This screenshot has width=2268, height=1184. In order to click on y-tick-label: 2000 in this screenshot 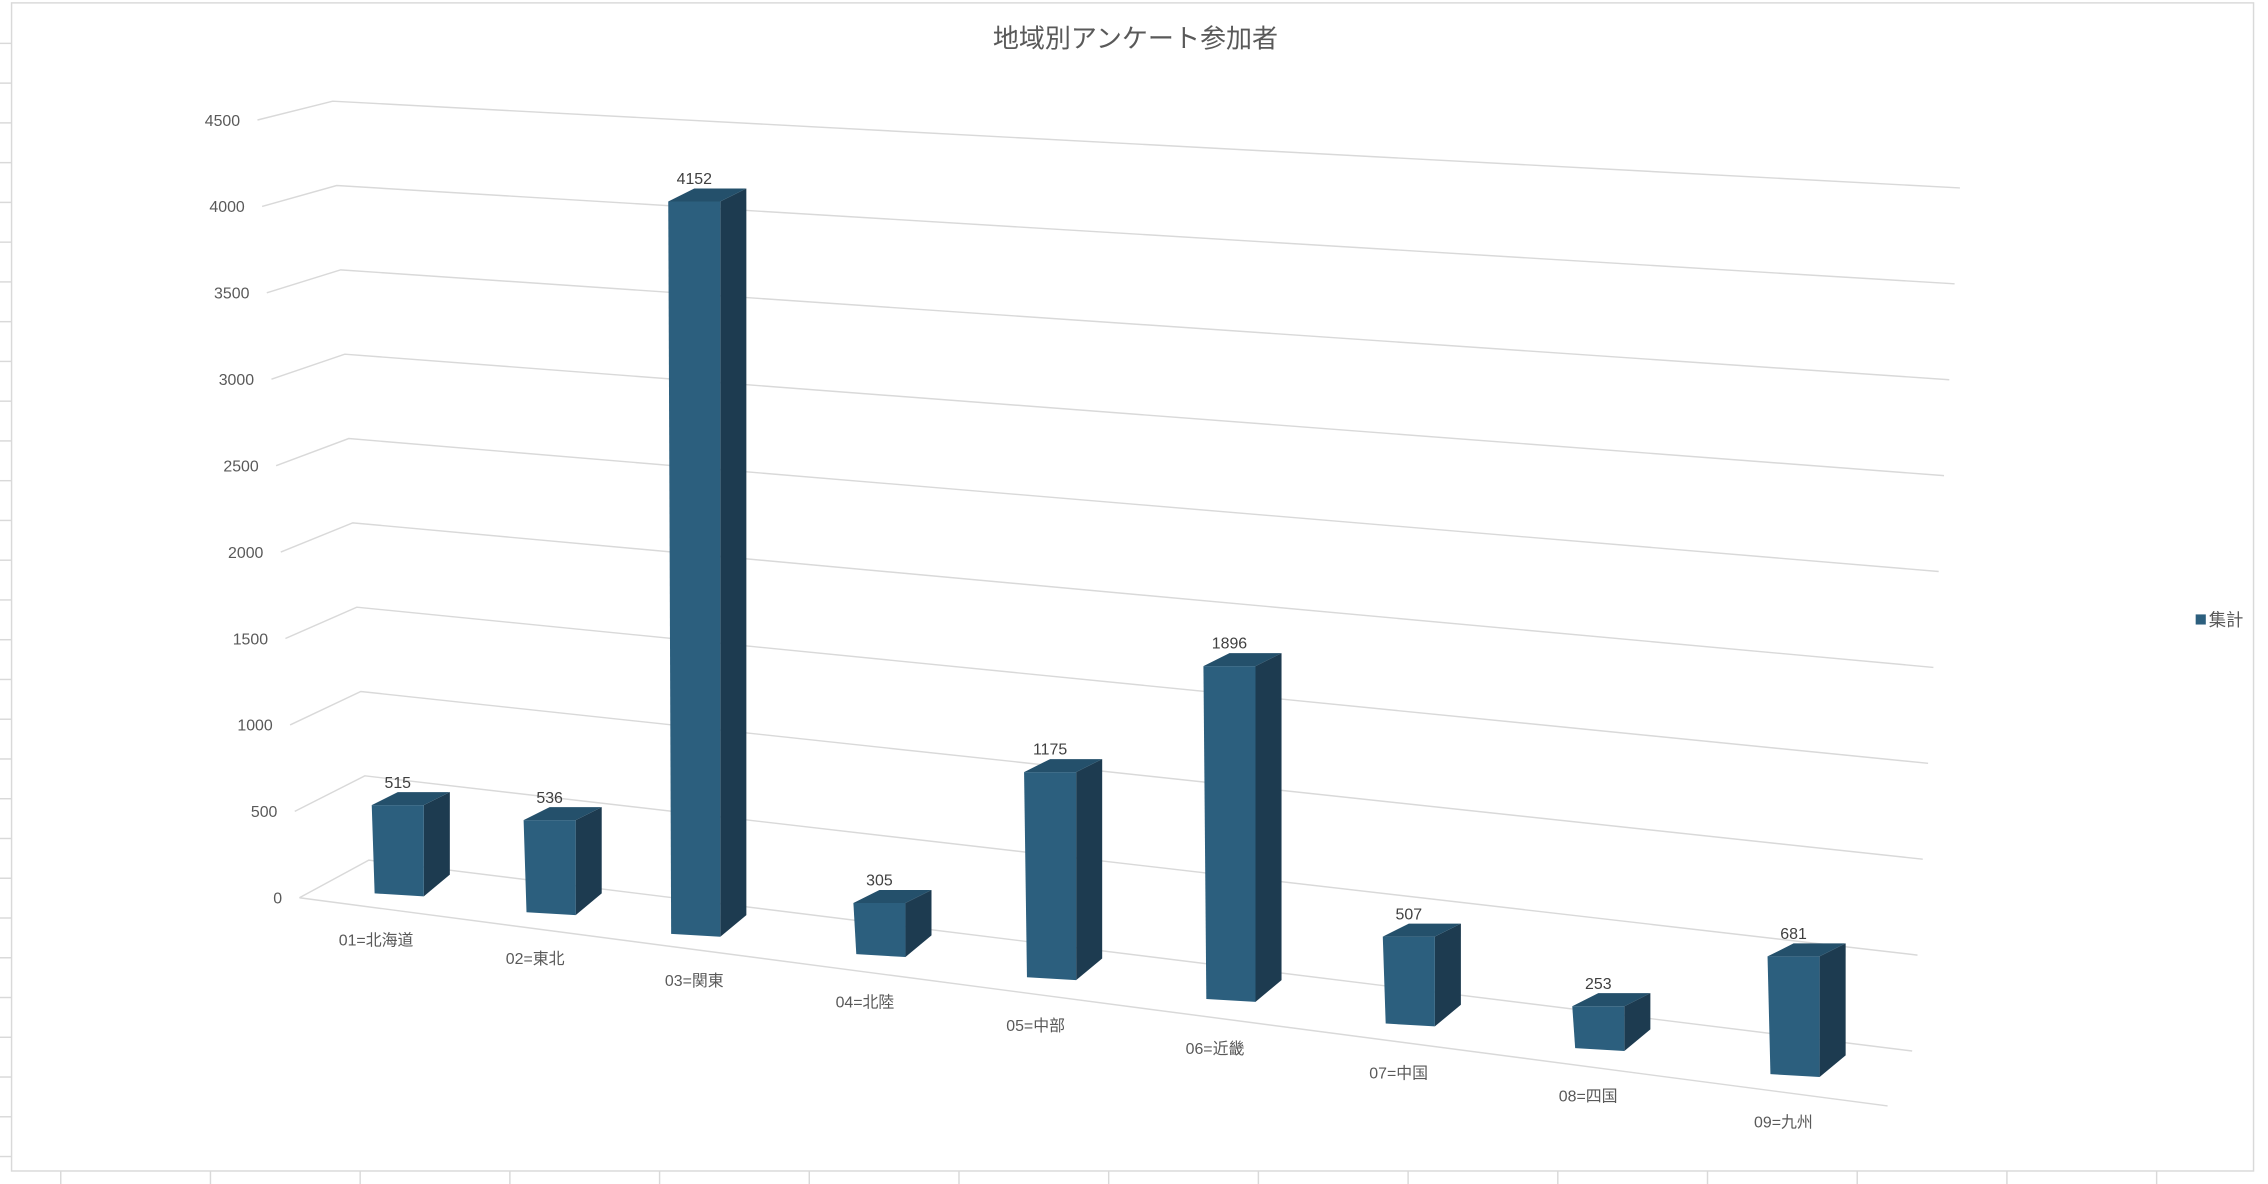, I will do `click(246, 553)`.